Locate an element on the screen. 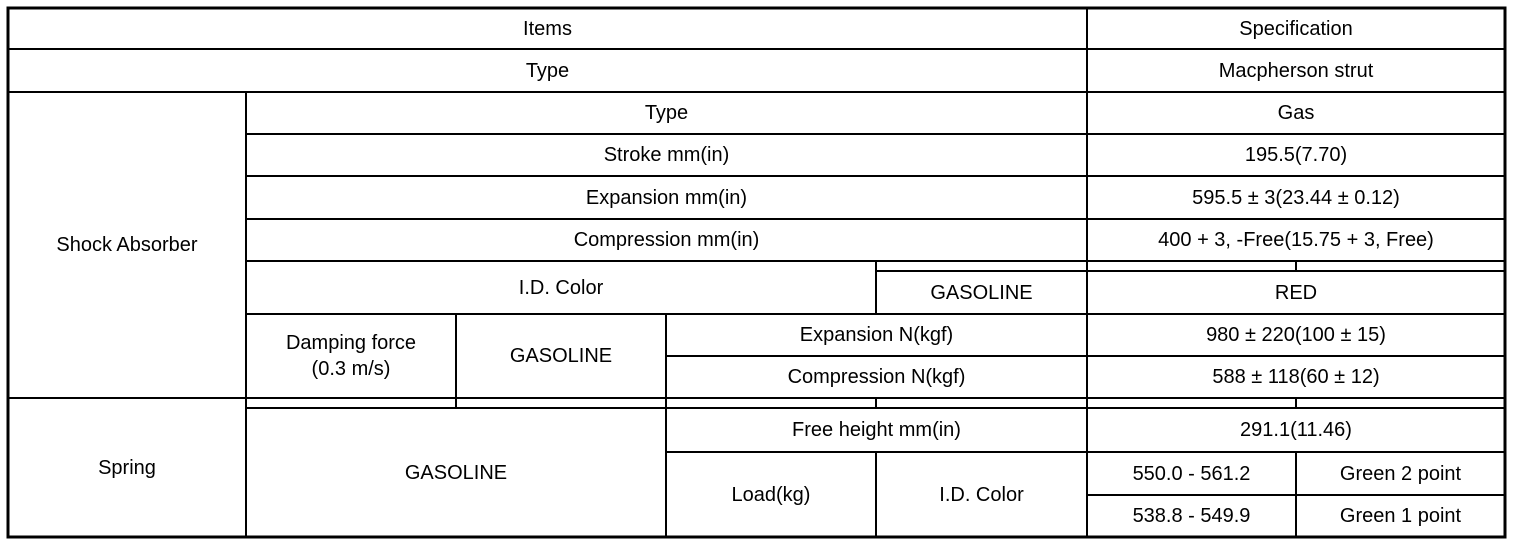 The width and height of the screenshot is (1520, 544). id-color-label: I.D. Color is located at coordinates (561, 287).